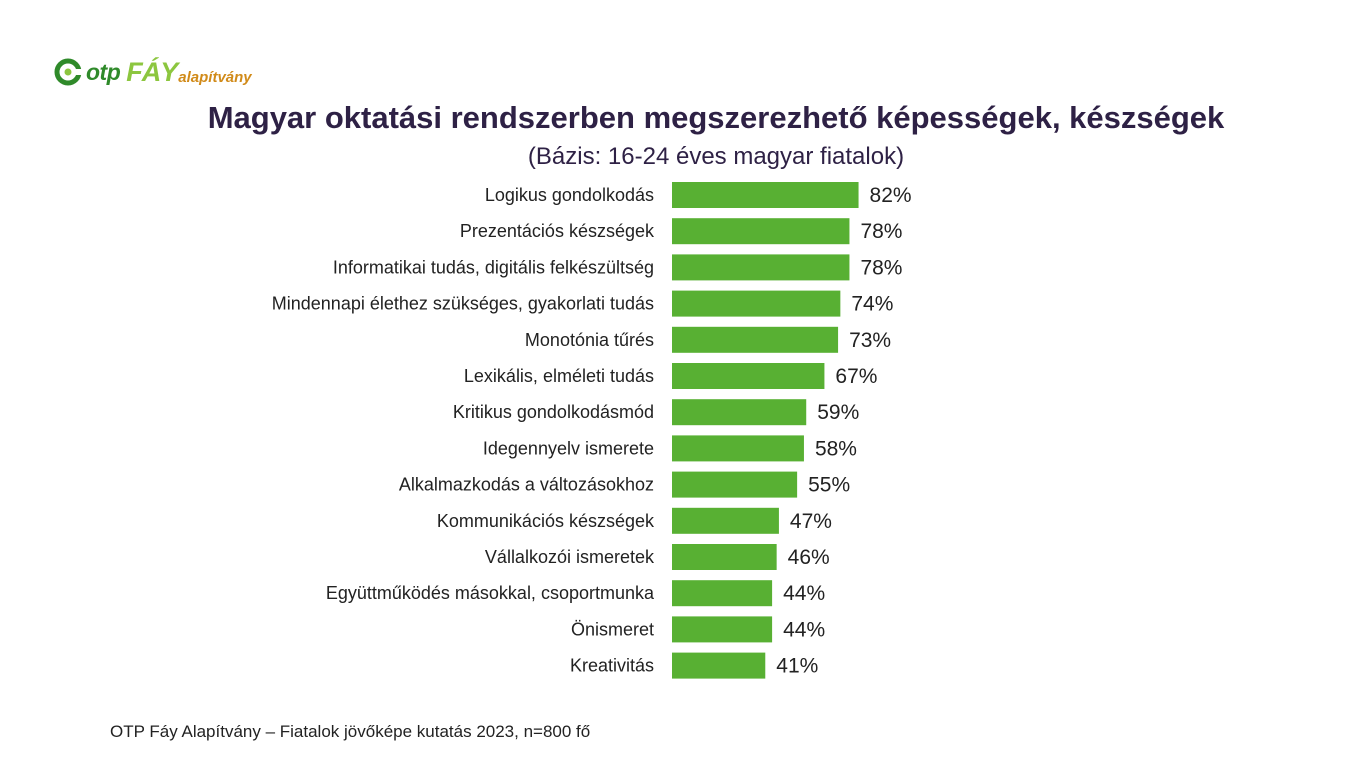  I want to click on category-label: Kommunikációs készségek, so click(546, 521).